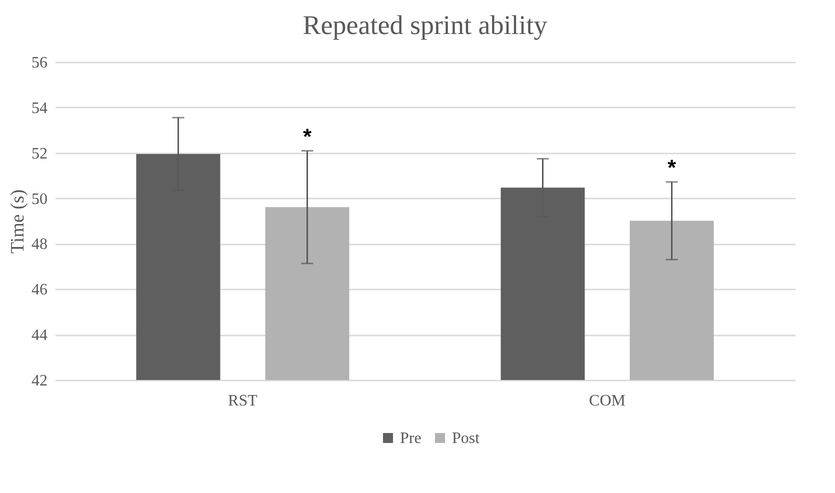 Image resolution: width=835 pixels, height=493 pixels. I want to click on chart-title: Repeated sprint ability, so click(425, 25).